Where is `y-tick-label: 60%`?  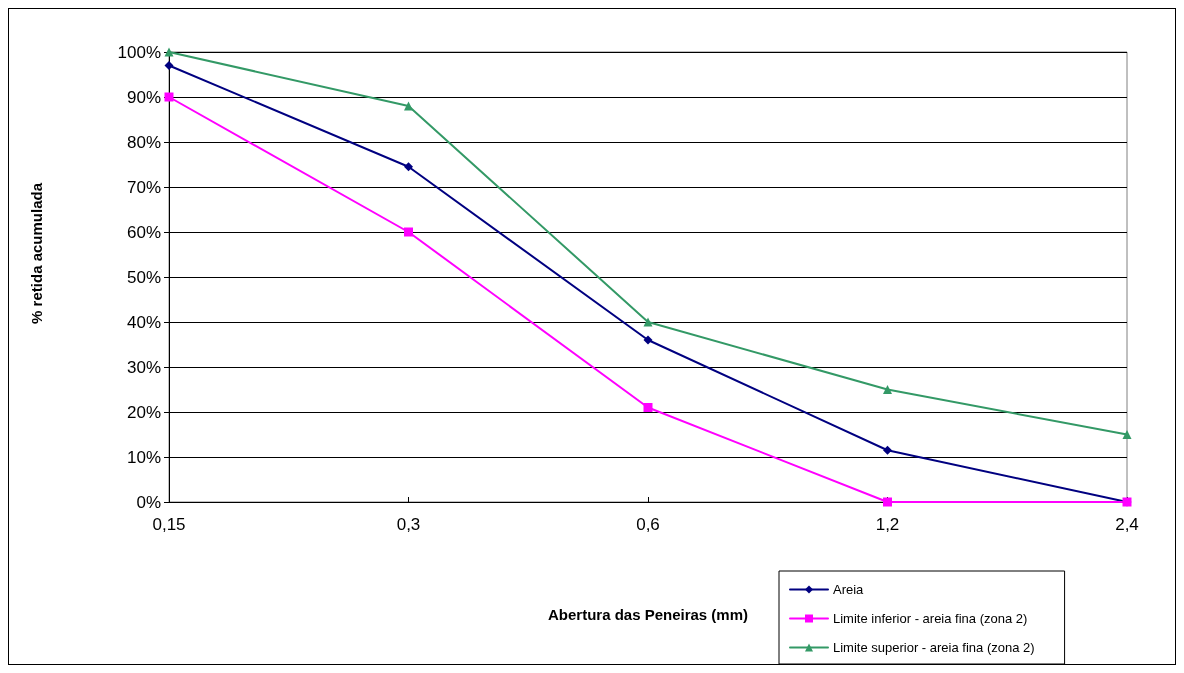 y-tick-label: 60% is located at coordinates (143, 232).